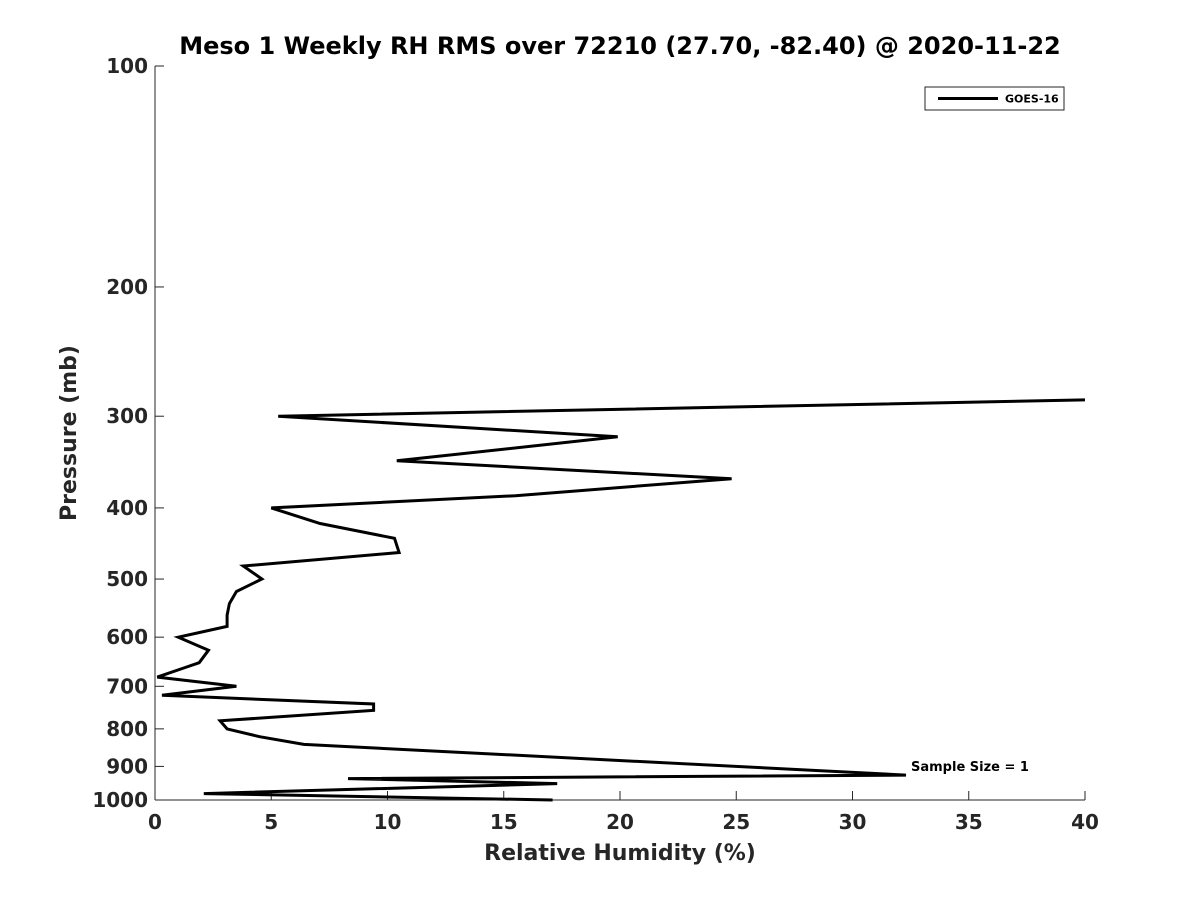 The image size is (1200, 900). Describe the element at coordinates (127, 416) in the screenshot. I see `y-tick-label: 300` at that location.